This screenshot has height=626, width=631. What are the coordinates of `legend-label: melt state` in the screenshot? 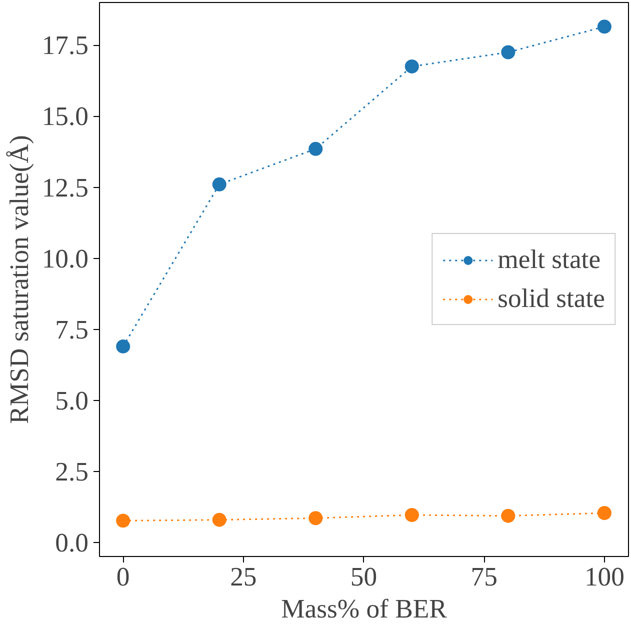 It's located at (549, 259).